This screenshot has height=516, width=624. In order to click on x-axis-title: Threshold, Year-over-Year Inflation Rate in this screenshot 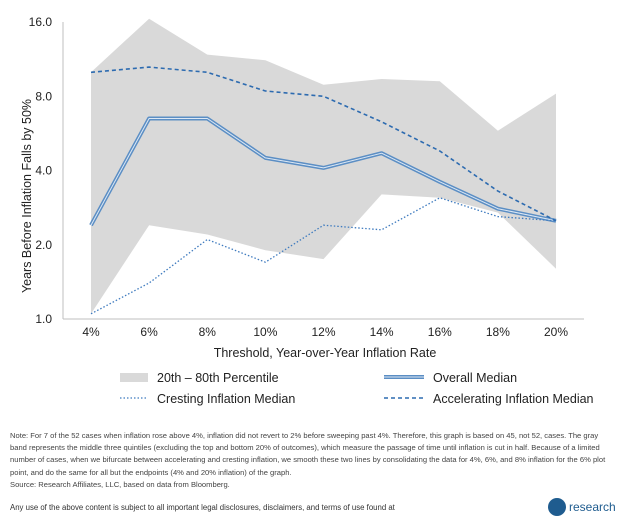, I will do `click(325, 353)`.